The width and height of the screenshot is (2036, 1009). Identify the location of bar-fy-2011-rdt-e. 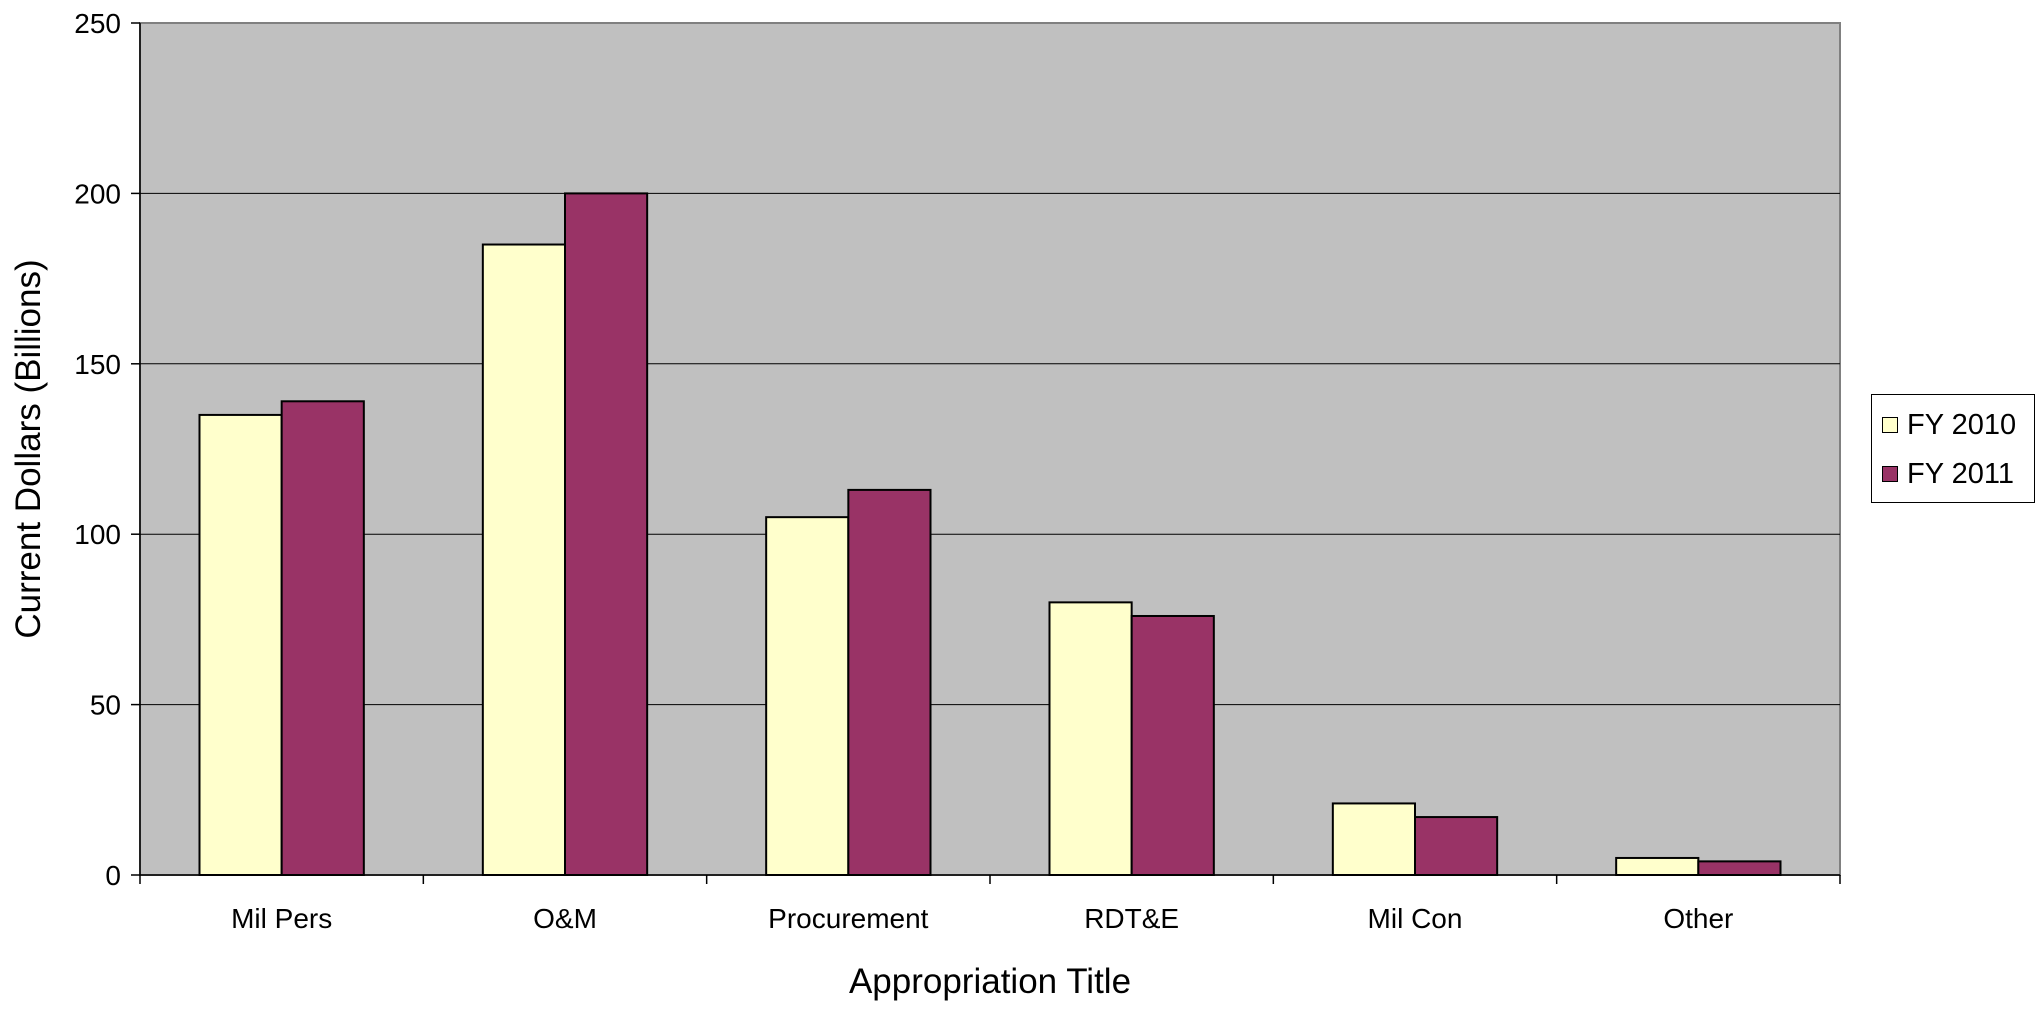
(1172, 745).